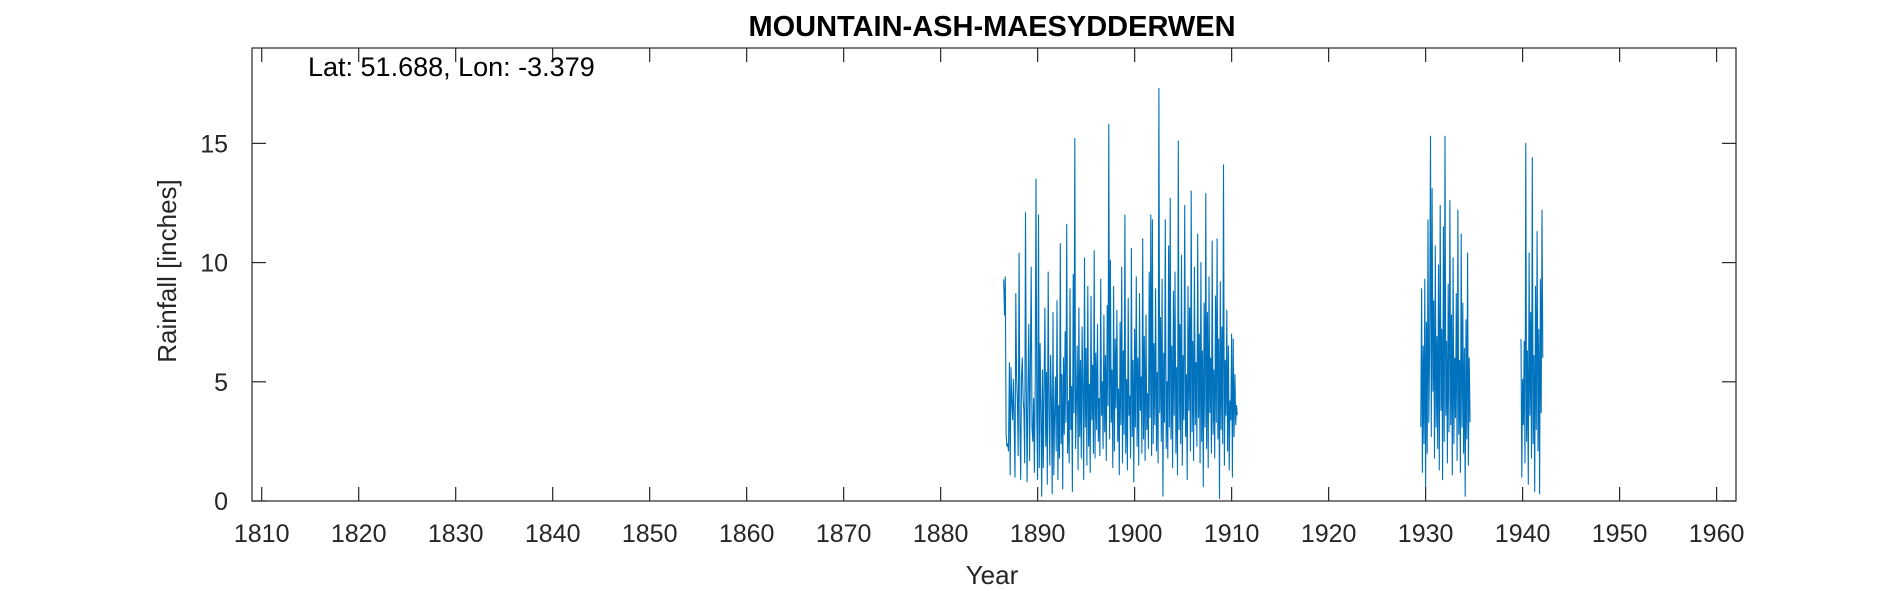 This screenshot has height=591, width=1890. I want to click on chart-title: MOUNTAIN-ASH-MAESYDDERWEN, so click(991, 27).